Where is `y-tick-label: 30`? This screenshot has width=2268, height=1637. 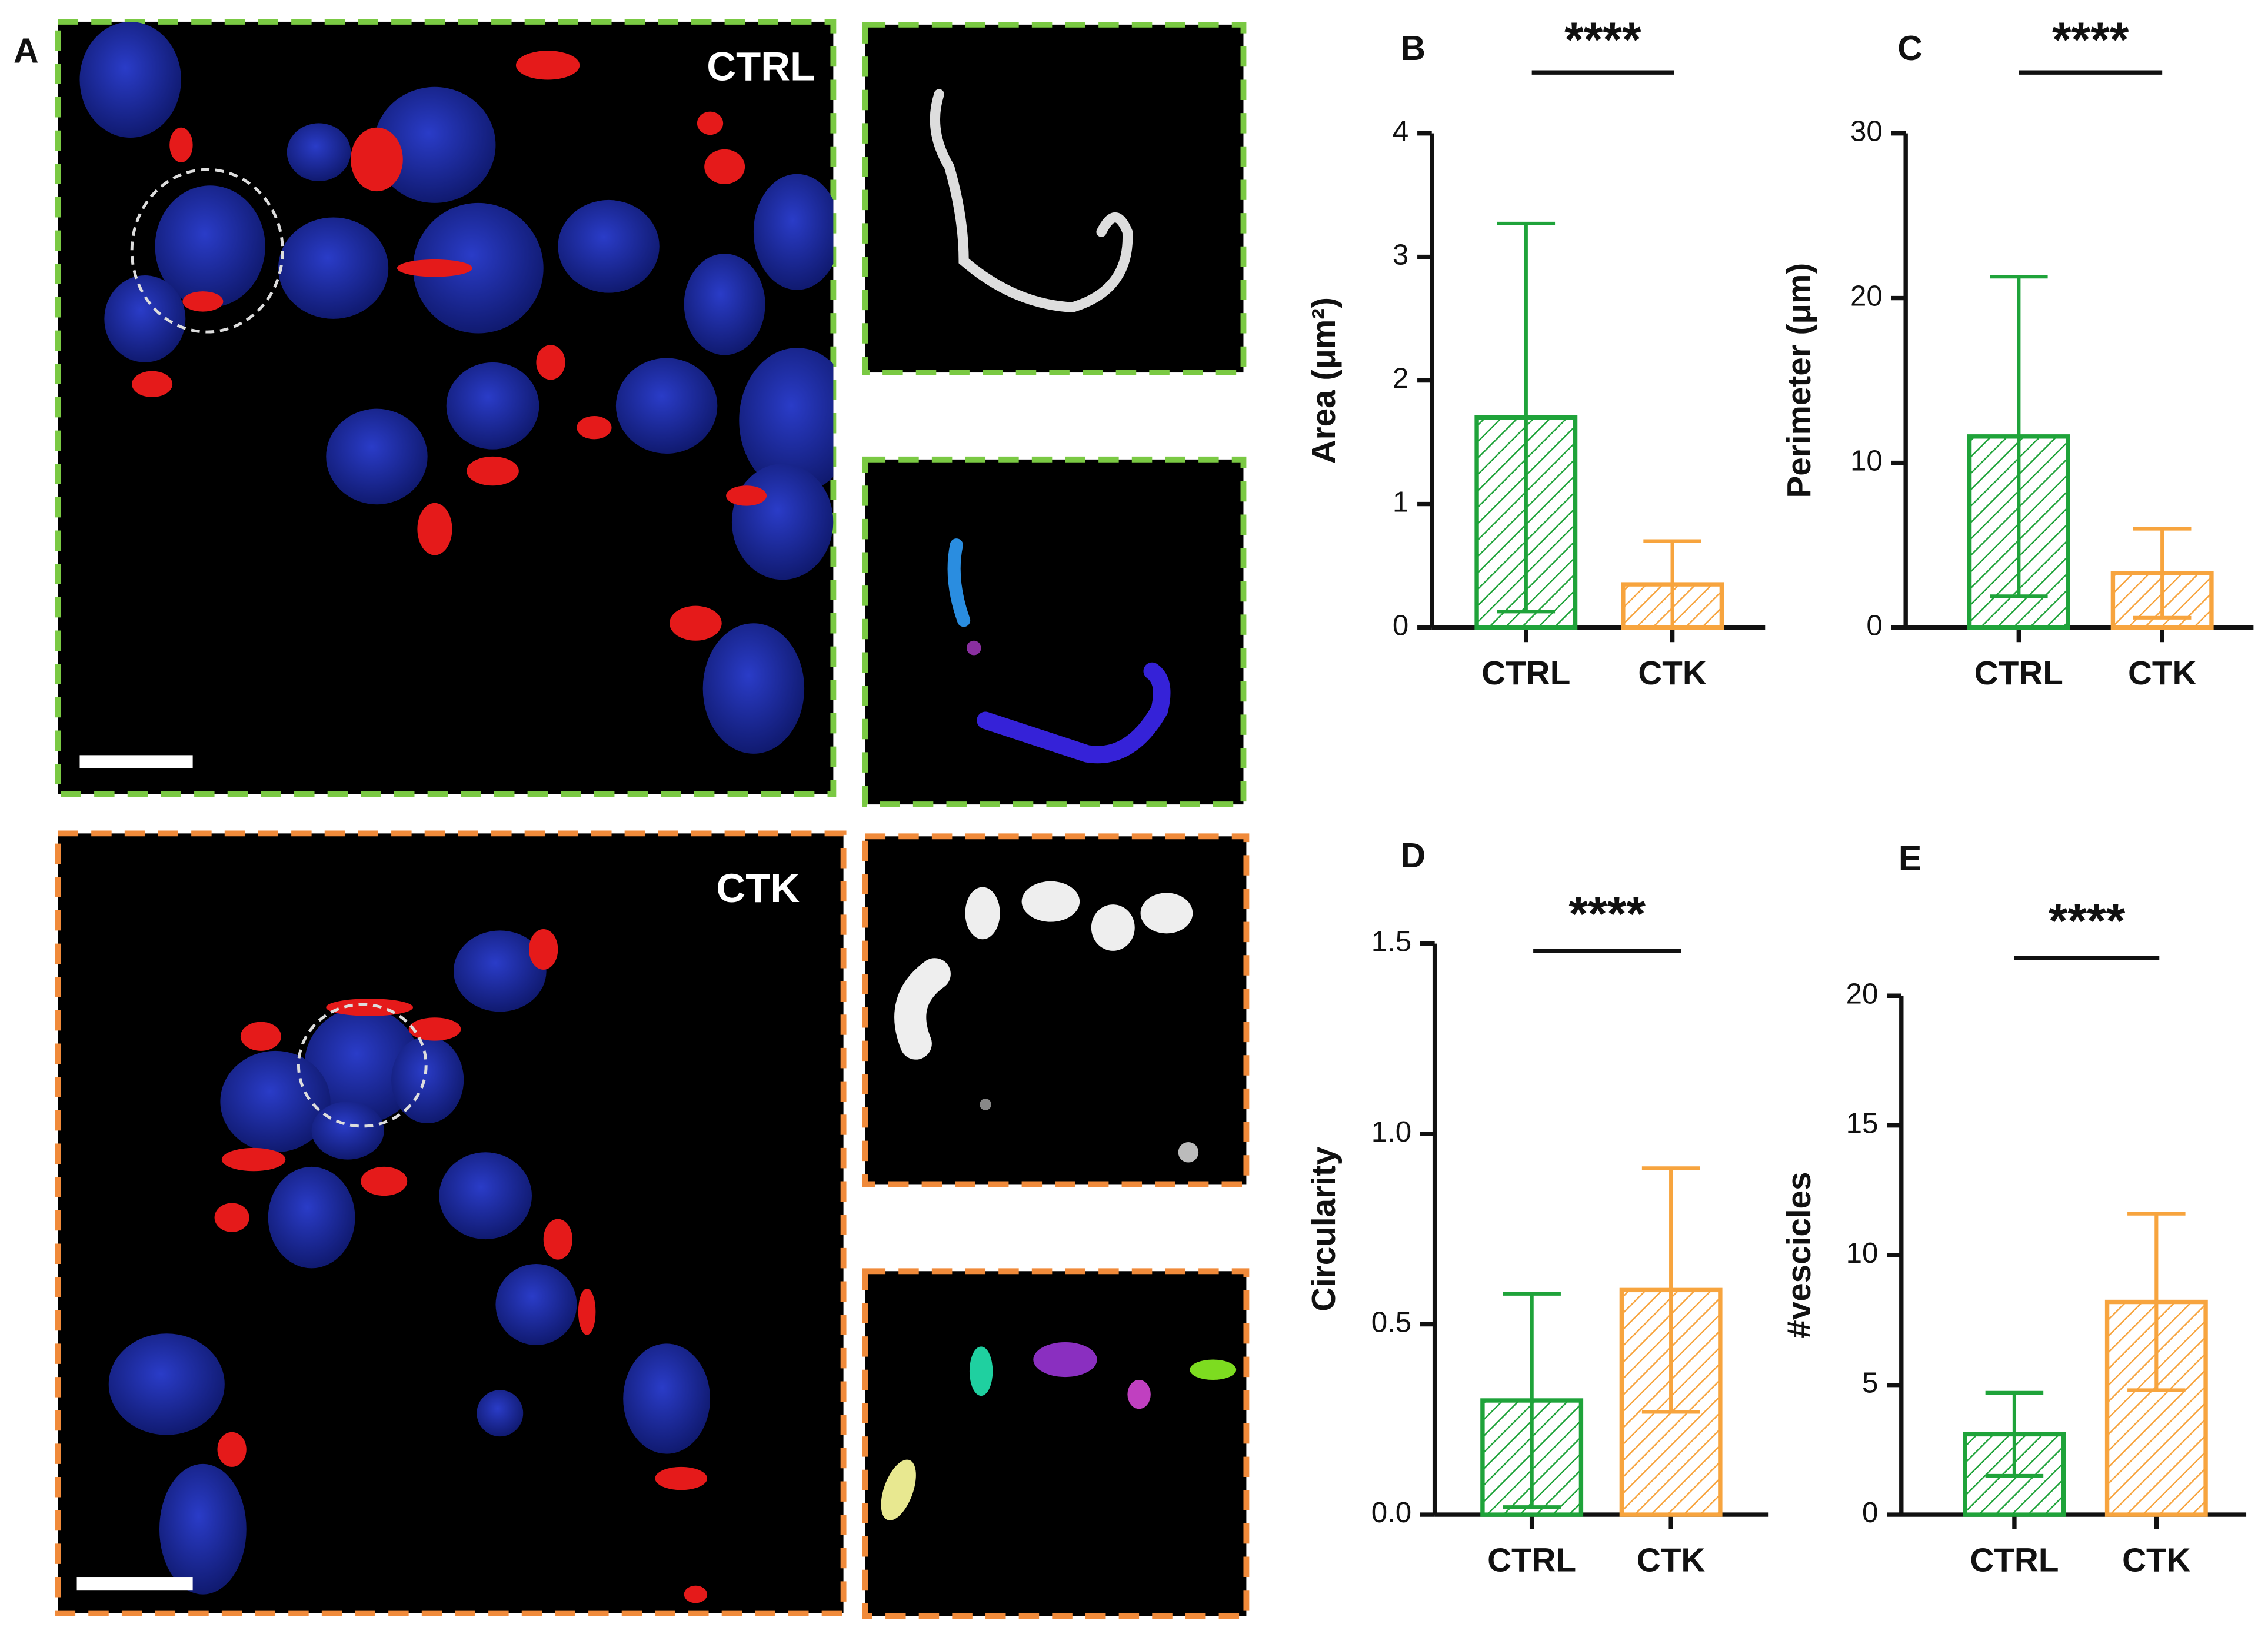
y-tick-label: 30 is located at coordinates (1867, 131).